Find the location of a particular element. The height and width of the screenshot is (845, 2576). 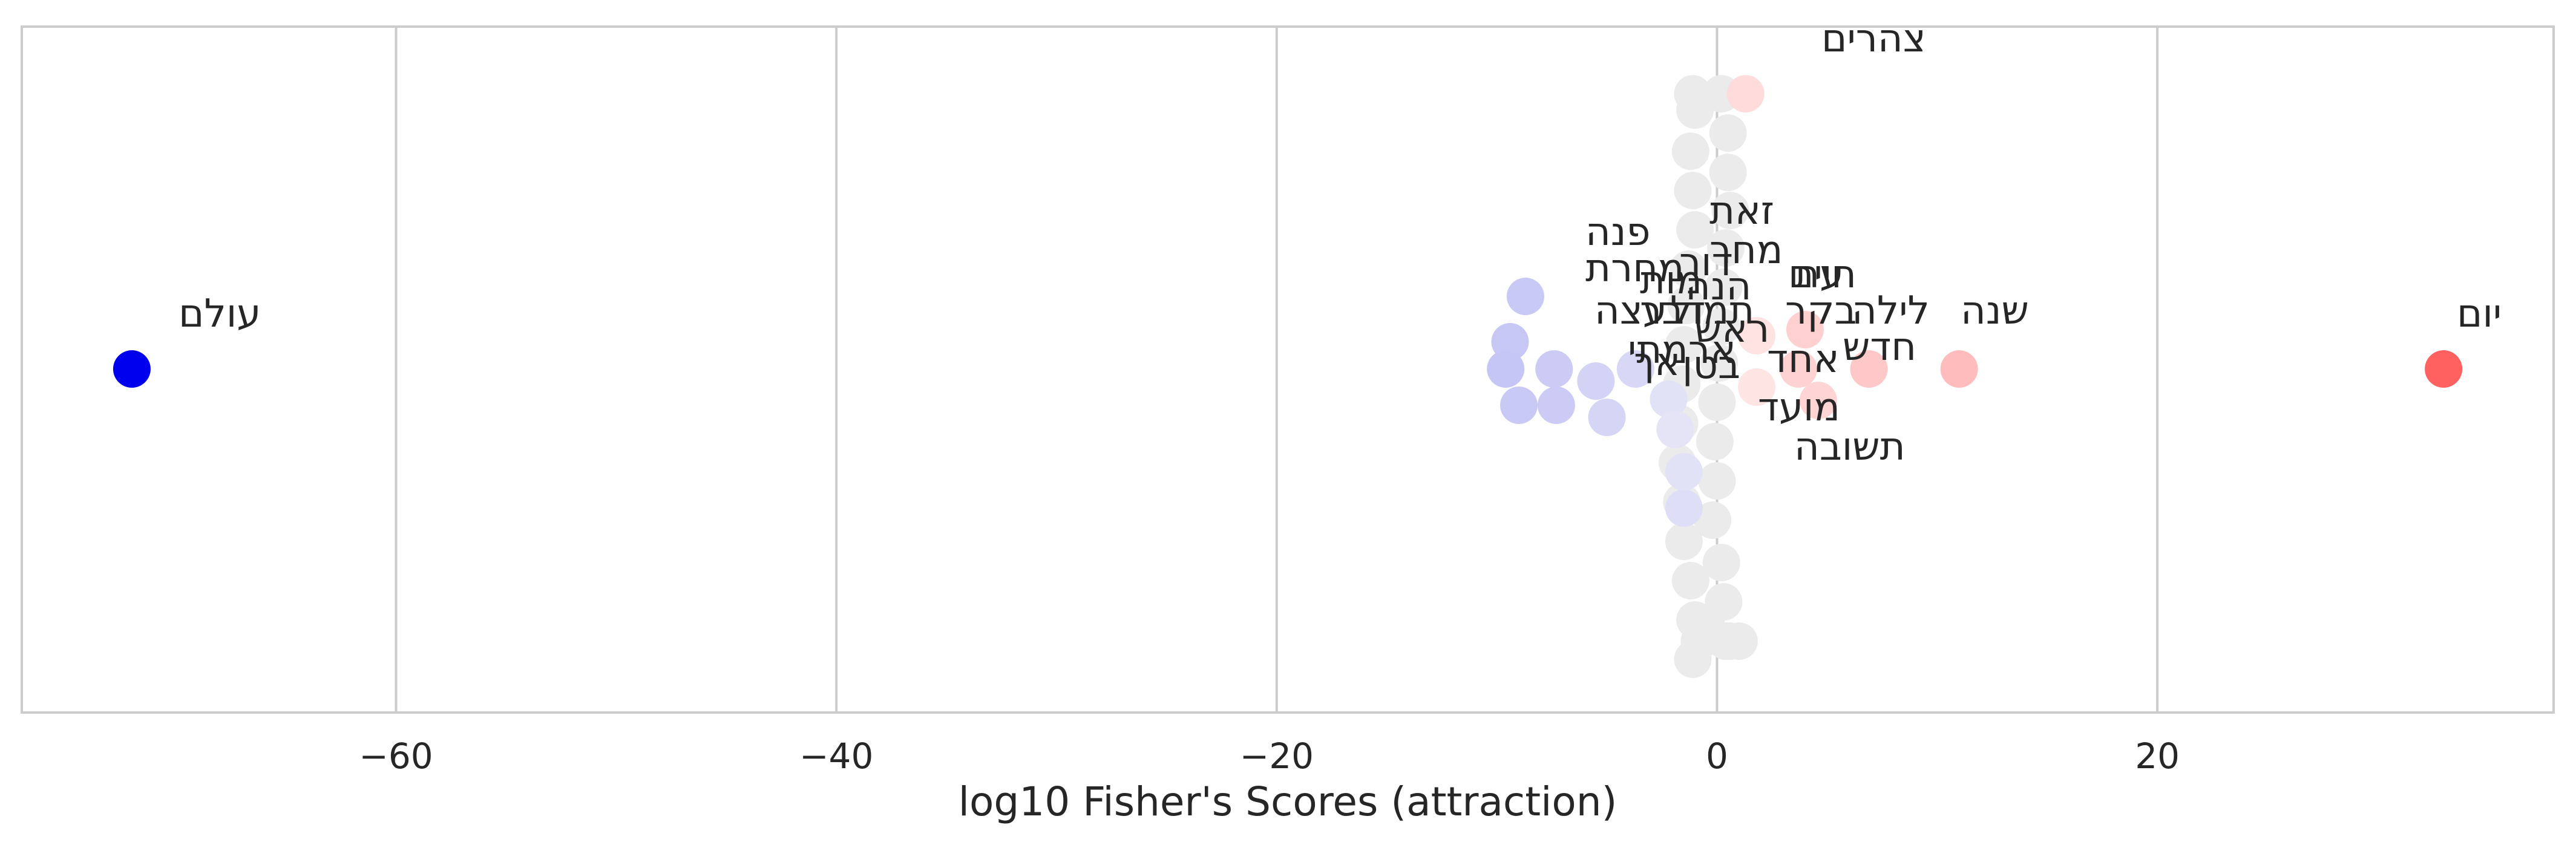

point-label: חדש is located at coordinates (1879, 347).